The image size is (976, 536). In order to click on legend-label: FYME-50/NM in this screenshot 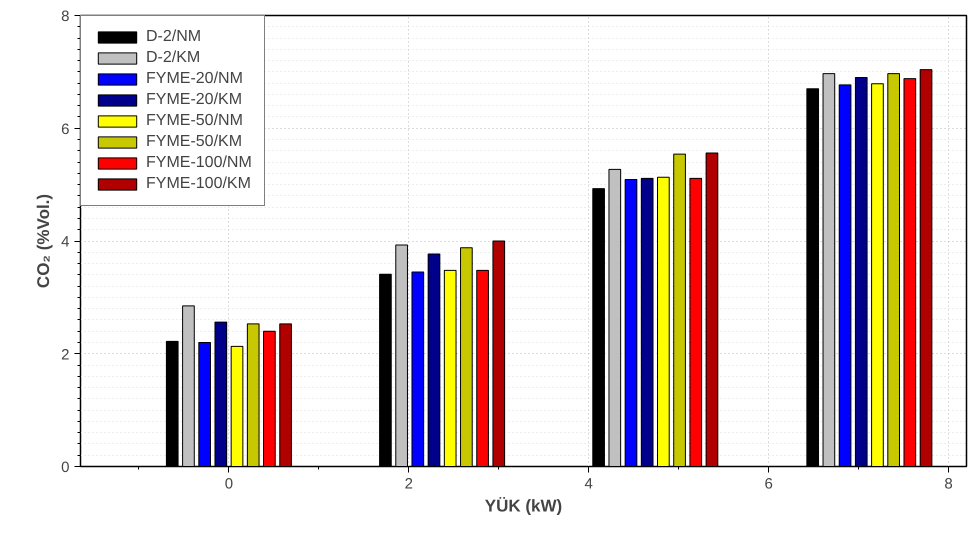, I will do `click(194, 121)`.